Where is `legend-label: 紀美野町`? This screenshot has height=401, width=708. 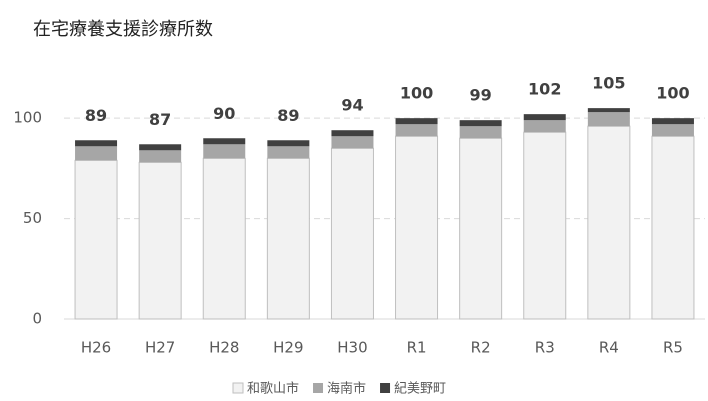
legend-label: 紀美野町 is located at coordinates (420, 389).